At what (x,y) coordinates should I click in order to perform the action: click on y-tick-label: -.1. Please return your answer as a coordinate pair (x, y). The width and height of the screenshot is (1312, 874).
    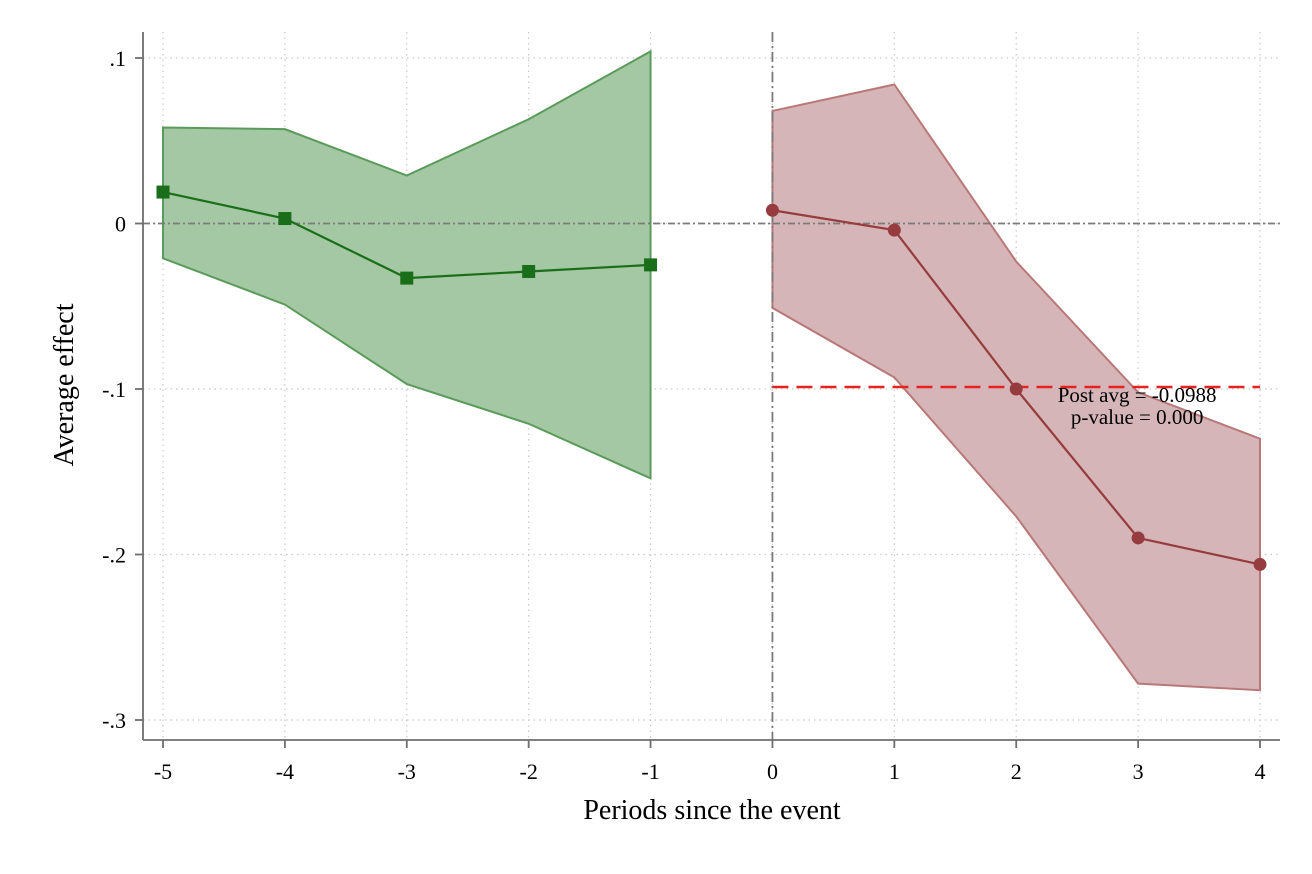
    Looking at the image, I should click on (114, 389).